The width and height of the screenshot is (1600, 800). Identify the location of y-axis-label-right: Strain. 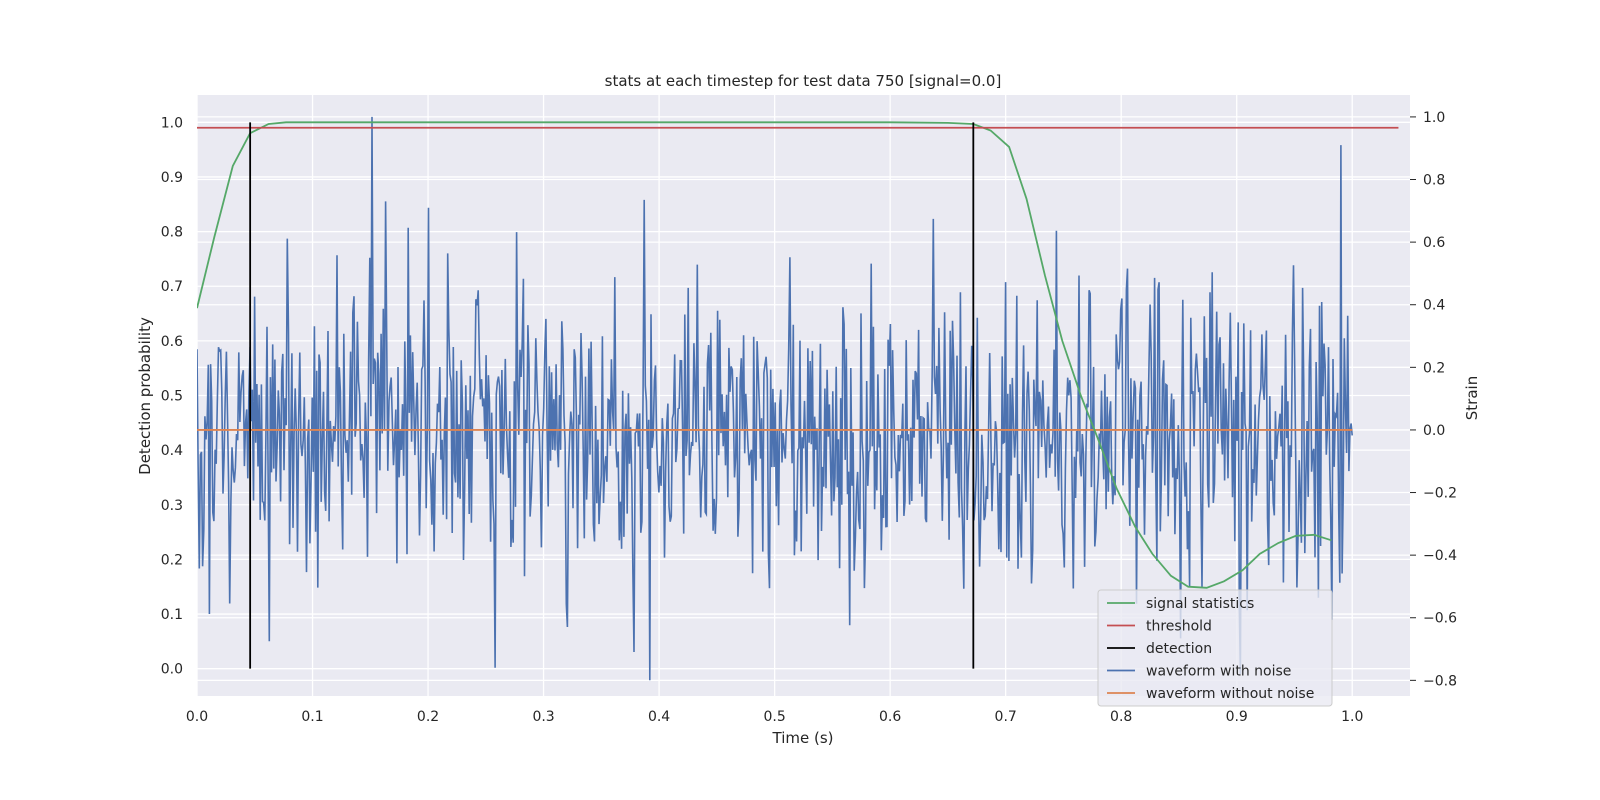
(1472, 398).